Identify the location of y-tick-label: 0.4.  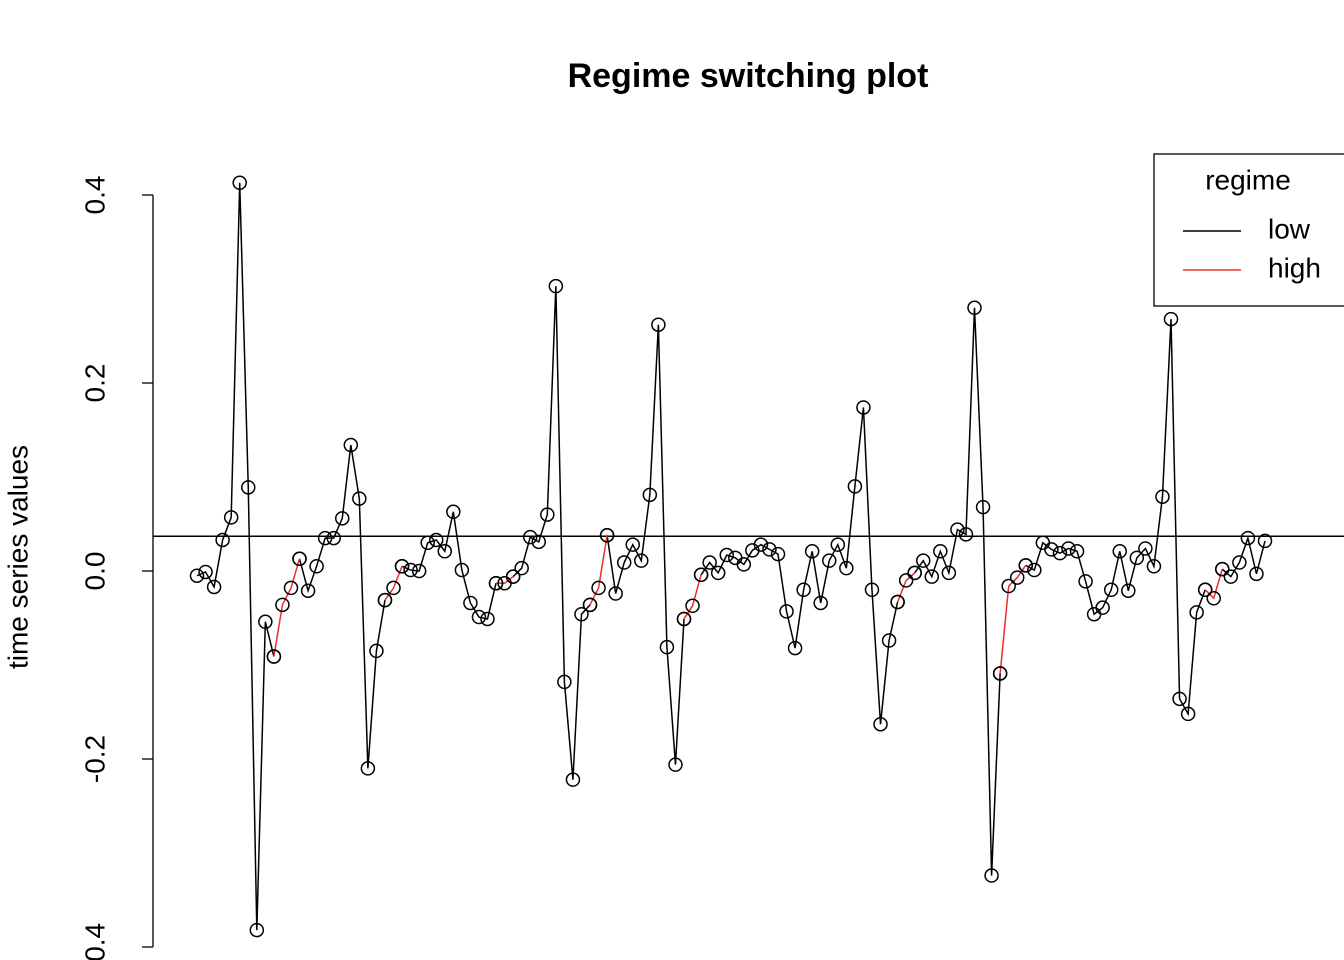
(94, 195).